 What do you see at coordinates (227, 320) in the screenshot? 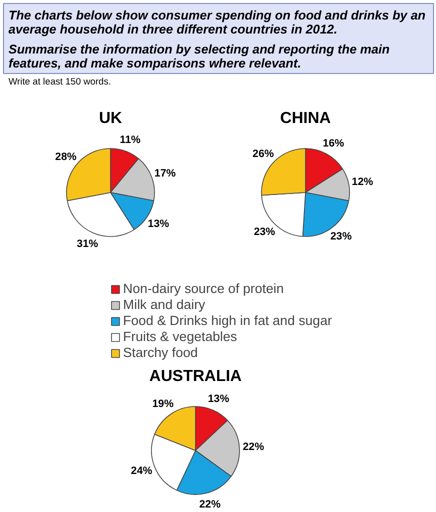
I see `legend-label: Food & Drinks high in fat and sugar` at bounding box center [227, 320].